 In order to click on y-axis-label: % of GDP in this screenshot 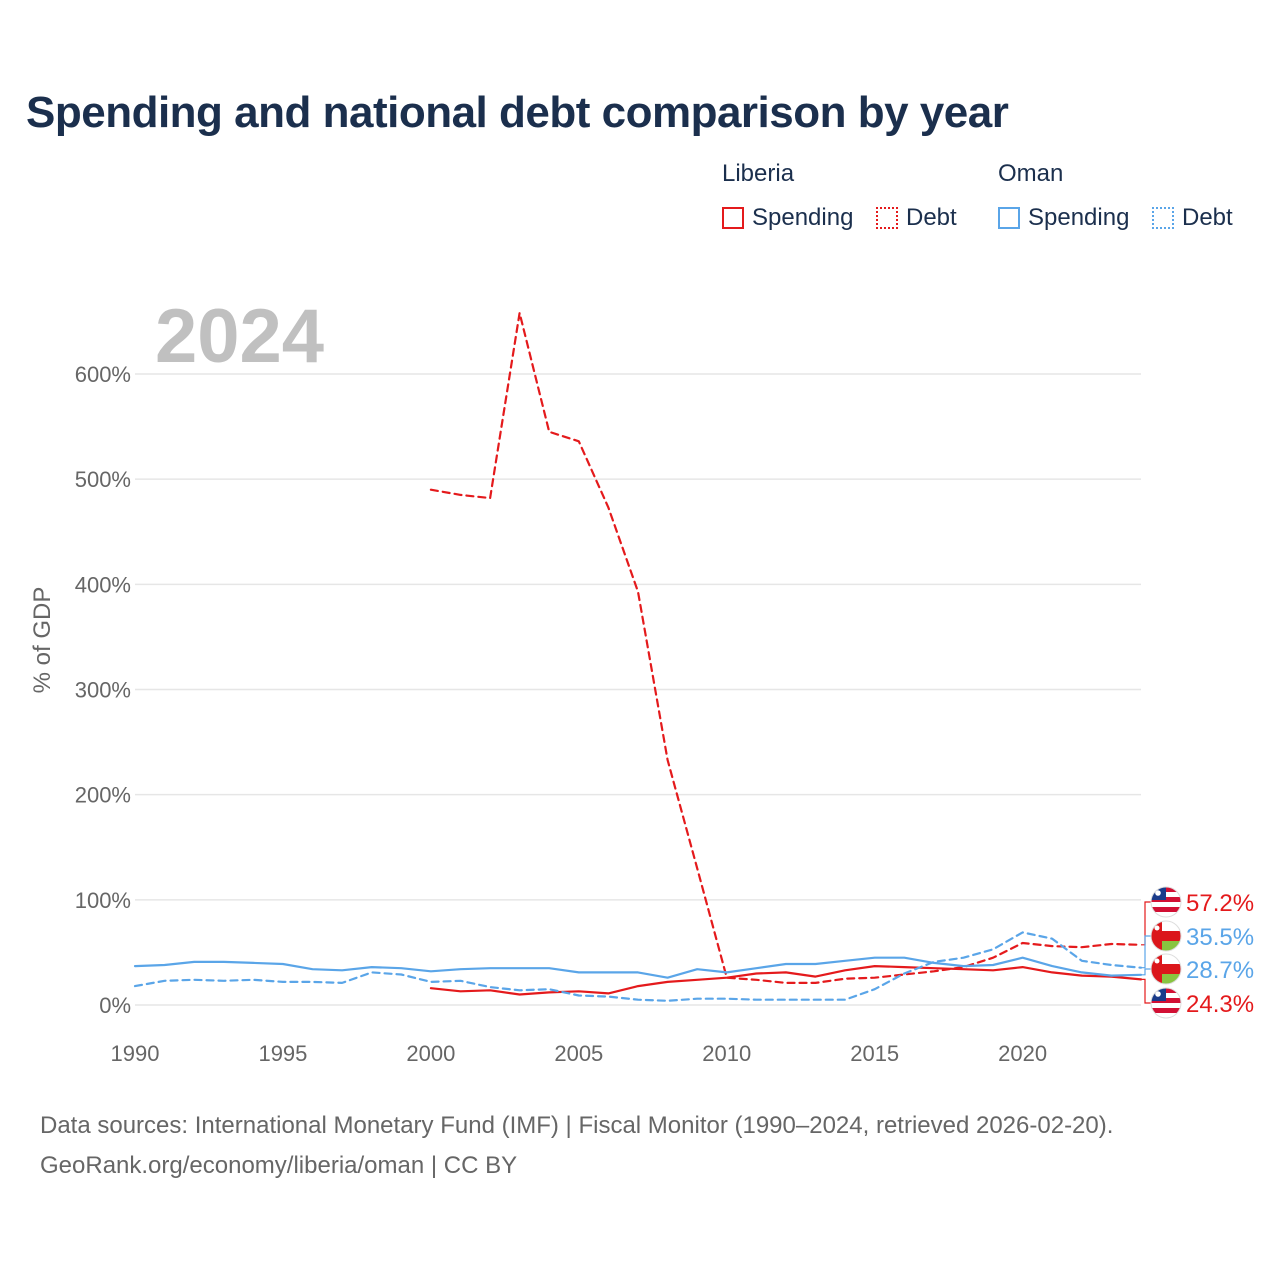, I will do `click(42, 640)`.